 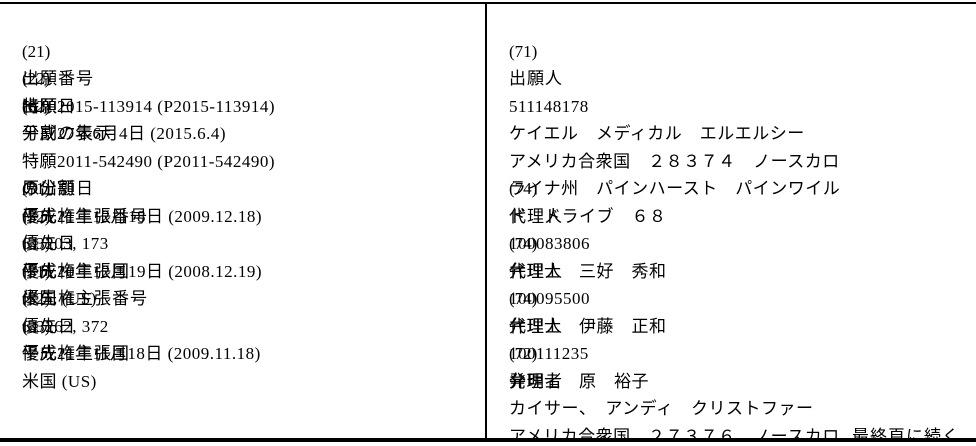 I want to click on field-row: (72) 発明者 カイサー、 アンディ クリストファー, so click(x=731, y=365).